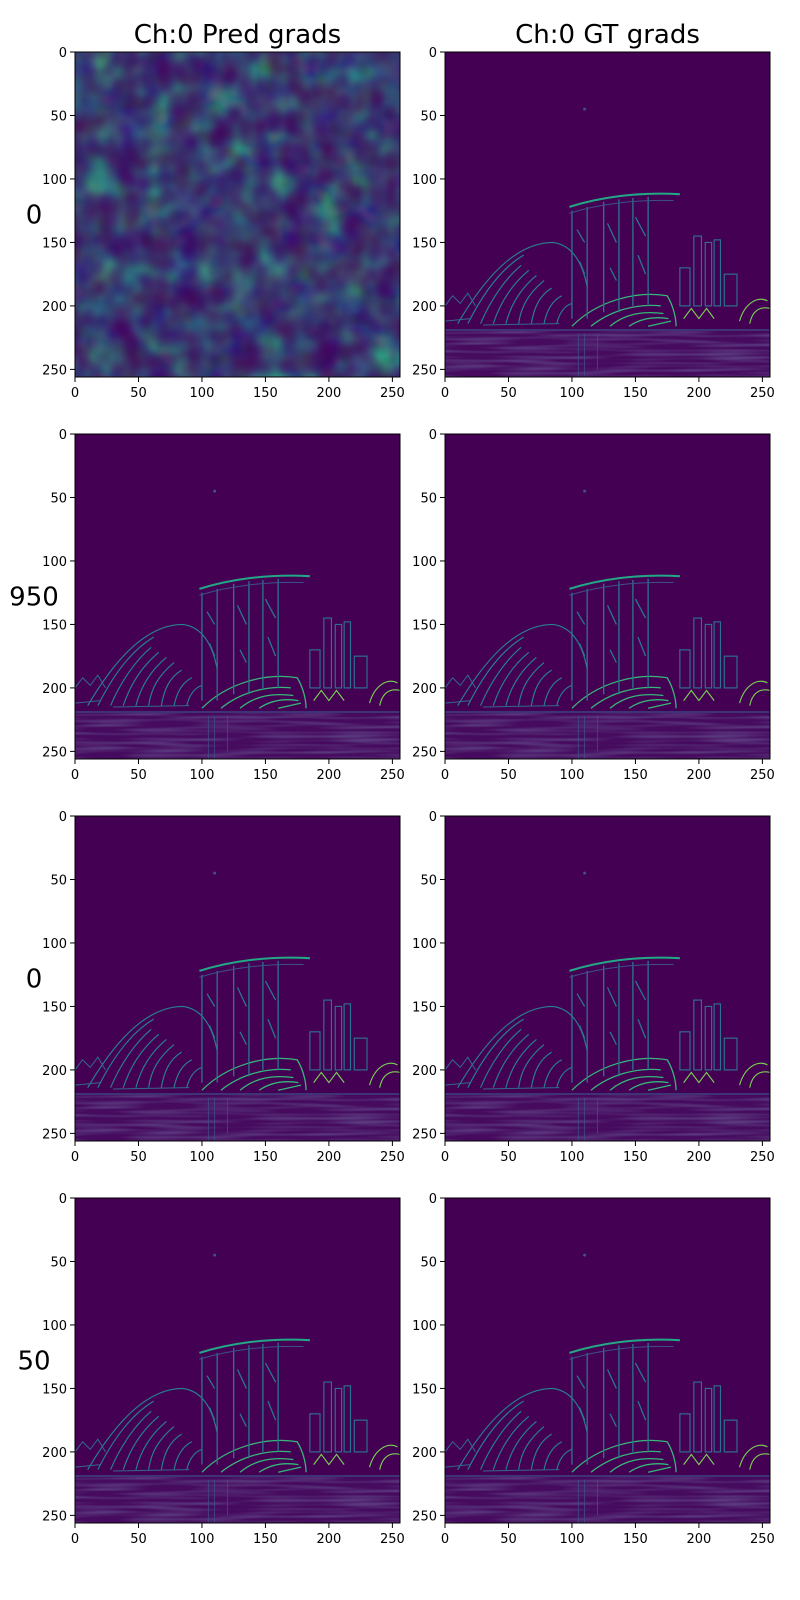 The height and width of the screenshot is (1600, 800). What do you see at coordinates (607, 35) in the screenshot?
I see `column-title: Ch:0 GT grads` at bounding box center [607, 35].